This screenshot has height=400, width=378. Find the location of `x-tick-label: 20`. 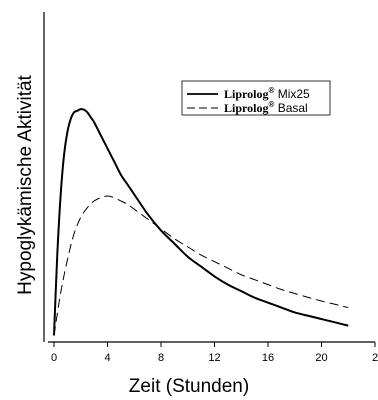

x-tick-label: 20 is located at coordinates (321, 358).